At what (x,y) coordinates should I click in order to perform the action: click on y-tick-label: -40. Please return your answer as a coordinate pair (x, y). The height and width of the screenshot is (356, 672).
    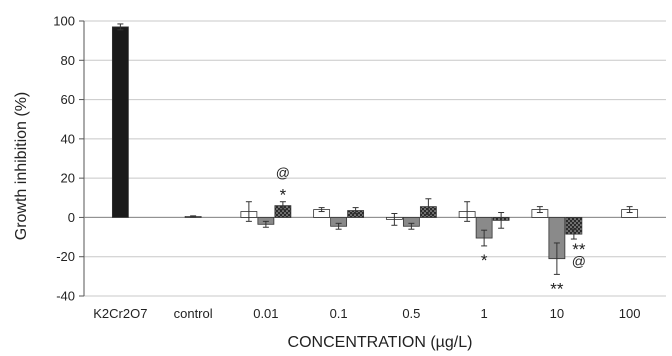
    Looking at the image, I should click on (65, 296).